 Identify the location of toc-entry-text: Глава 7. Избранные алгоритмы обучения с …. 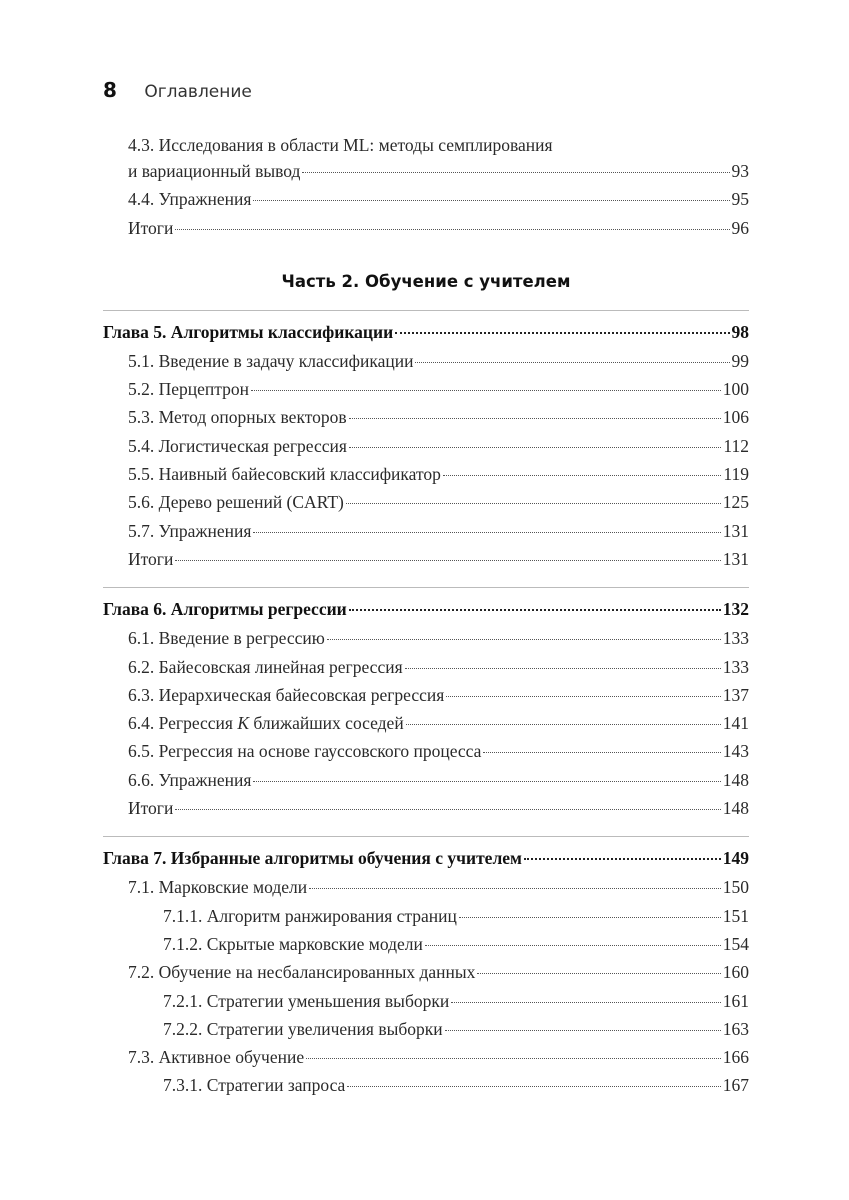
(312, 858).